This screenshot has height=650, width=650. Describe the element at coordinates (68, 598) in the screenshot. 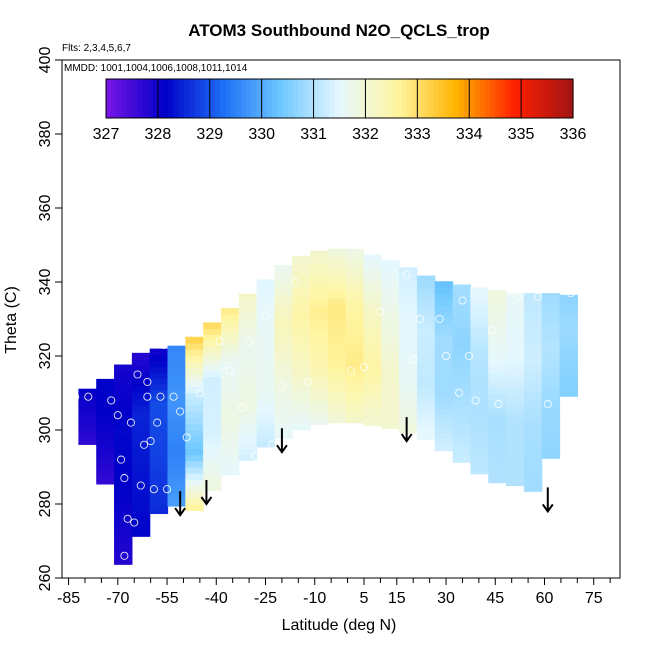

I see `x-tick-label: -85` at that location.